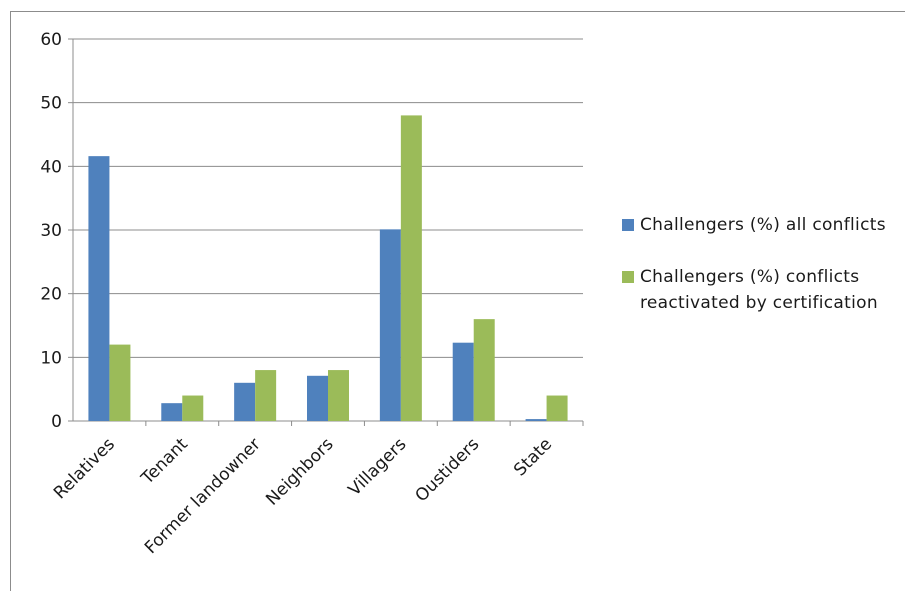 The height and width of the screenshot is (592, 906). I want to click on y-tick-label: 40, so click(51, 167).